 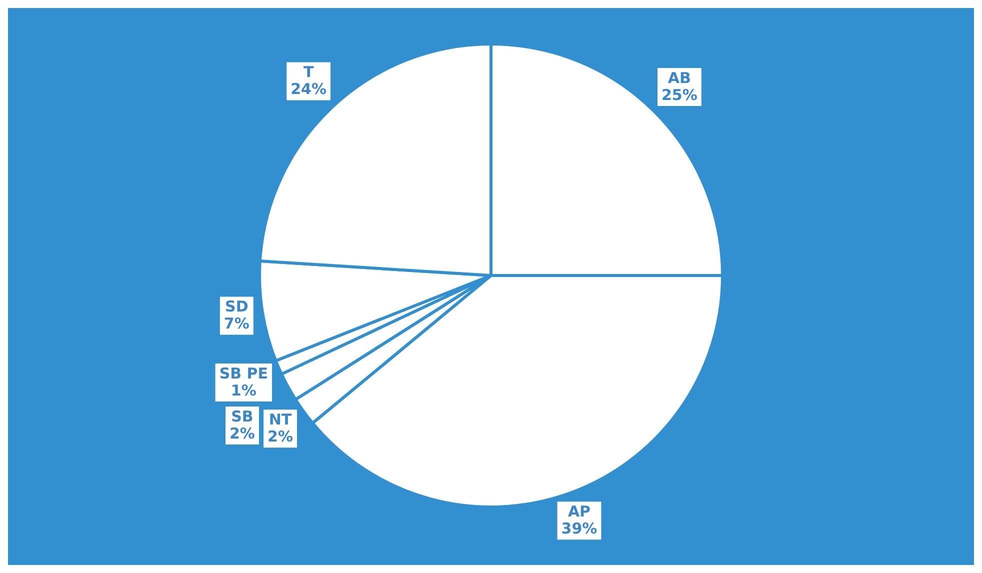 I want to click on slice-label: SB, so click(x=242, y=416).